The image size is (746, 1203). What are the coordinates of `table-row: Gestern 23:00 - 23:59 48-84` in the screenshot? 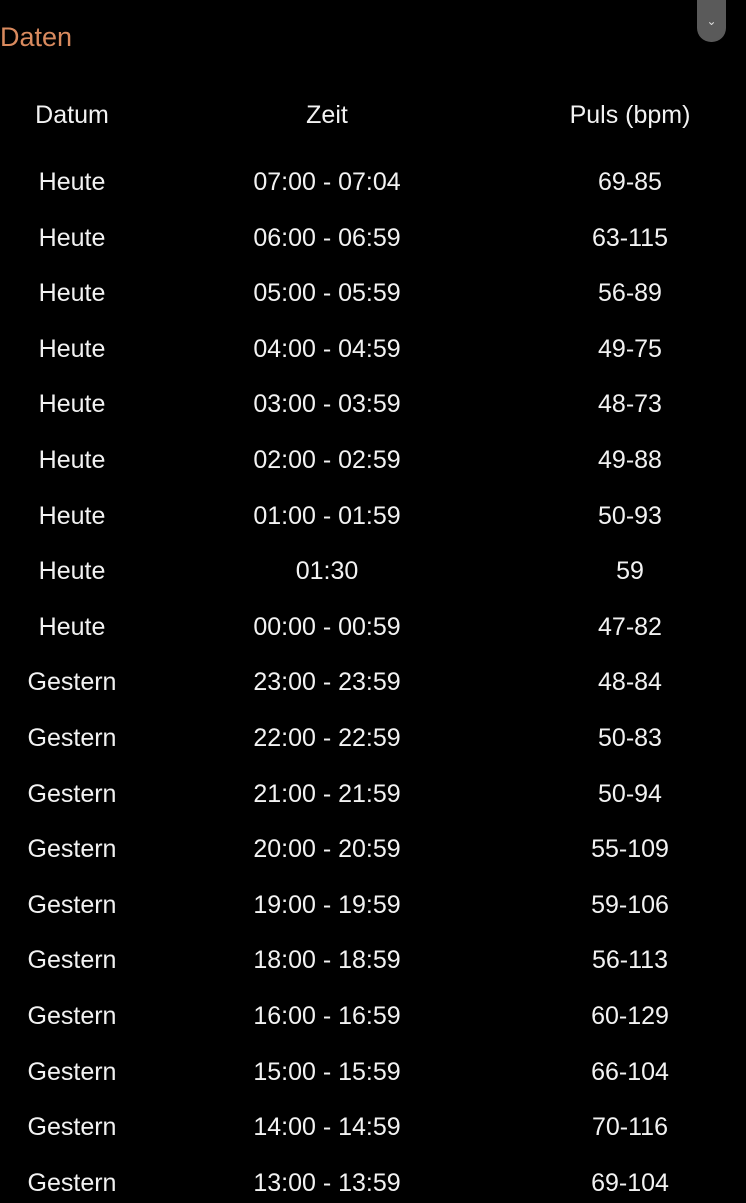 It's located at (373, 682).